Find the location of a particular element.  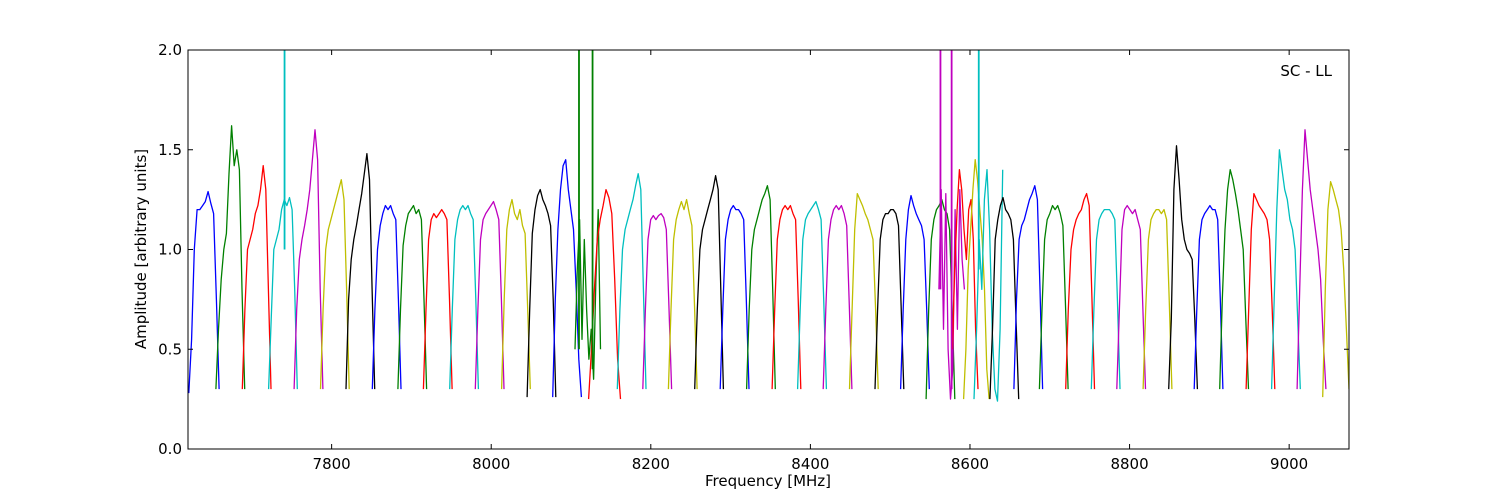

y-tick-label: 0.0 is located at coordinates (170, 449).